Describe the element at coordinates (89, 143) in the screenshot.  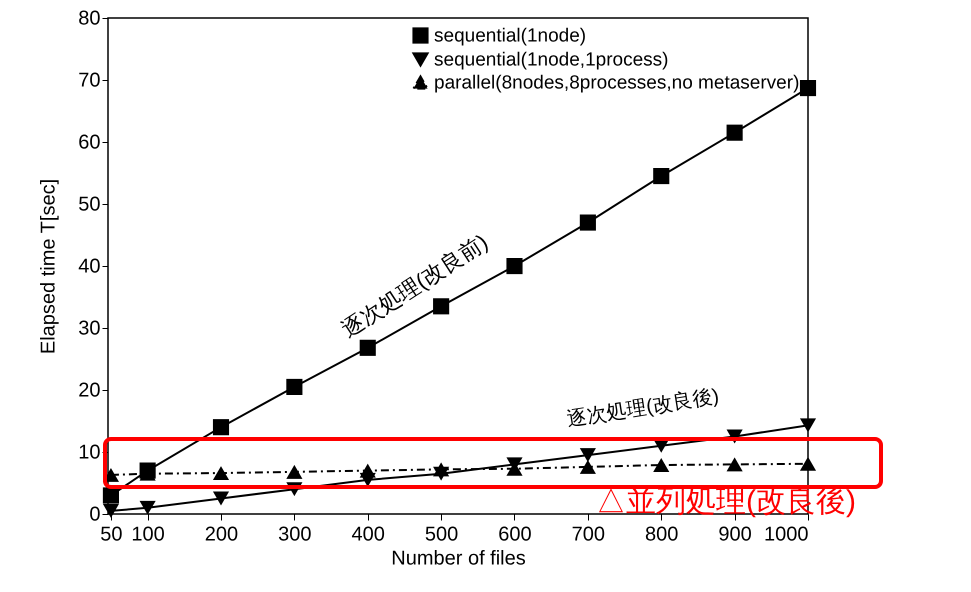
I see `y-tick-label: 60` at that location.